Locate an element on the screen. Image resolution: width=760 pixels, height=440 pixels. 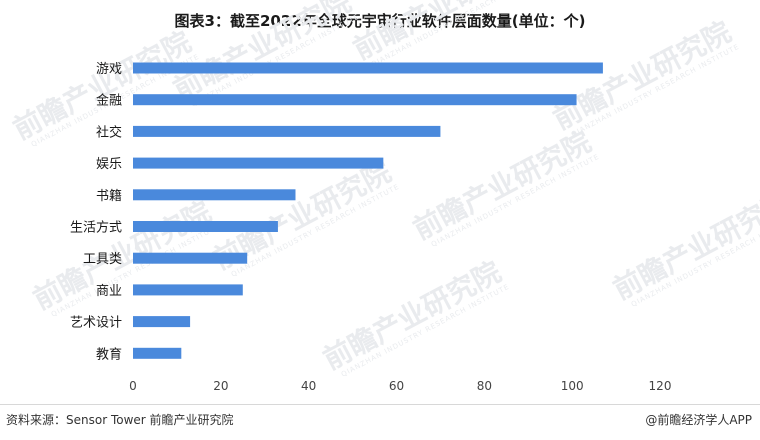
category-label: 工具类 is located at coordinates (102, 259).